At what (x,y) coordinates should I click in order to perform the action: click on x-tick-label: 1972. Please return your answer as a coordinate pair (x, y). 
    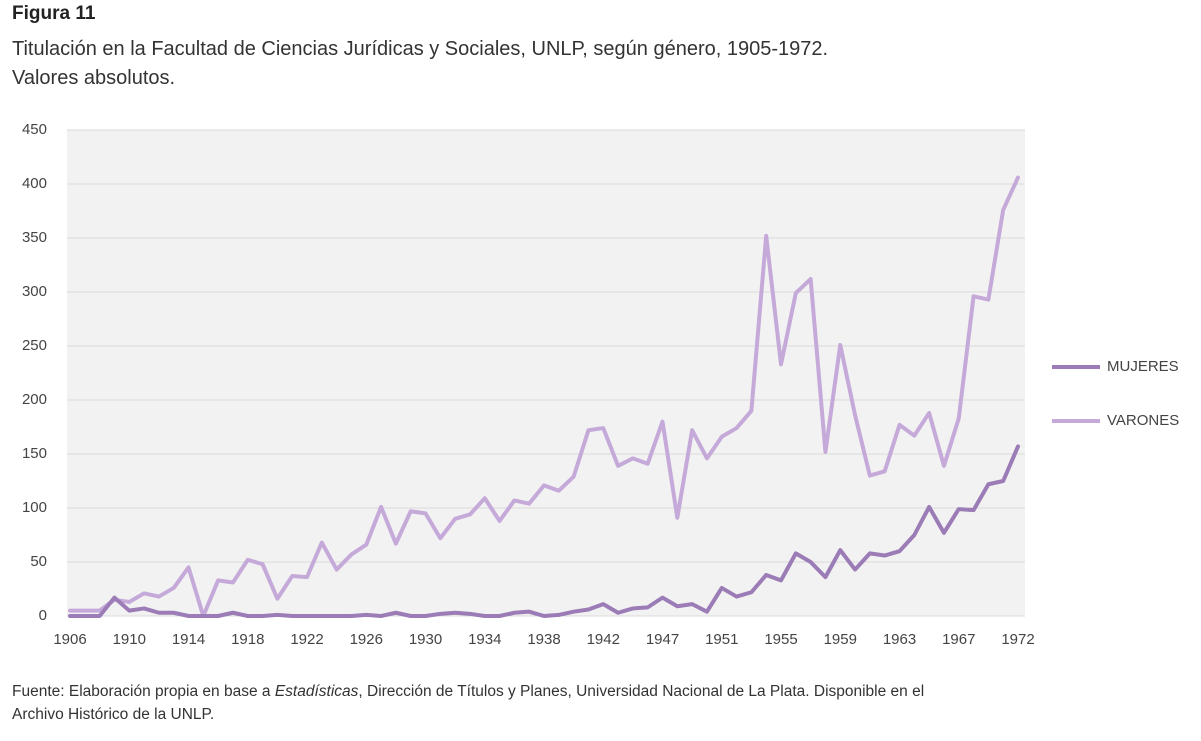
    Looking at the image, I should click on (1017, 639).